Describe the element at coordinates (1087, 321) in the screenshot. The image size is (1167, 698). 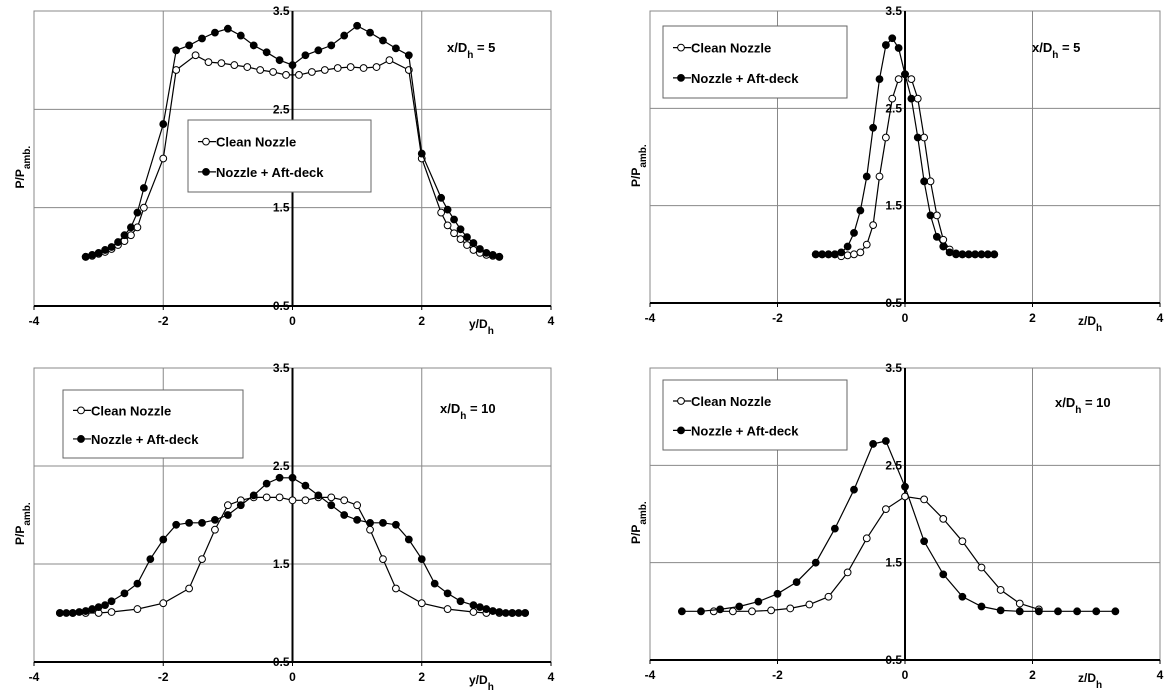
I see `label-text: z/D` at that location.